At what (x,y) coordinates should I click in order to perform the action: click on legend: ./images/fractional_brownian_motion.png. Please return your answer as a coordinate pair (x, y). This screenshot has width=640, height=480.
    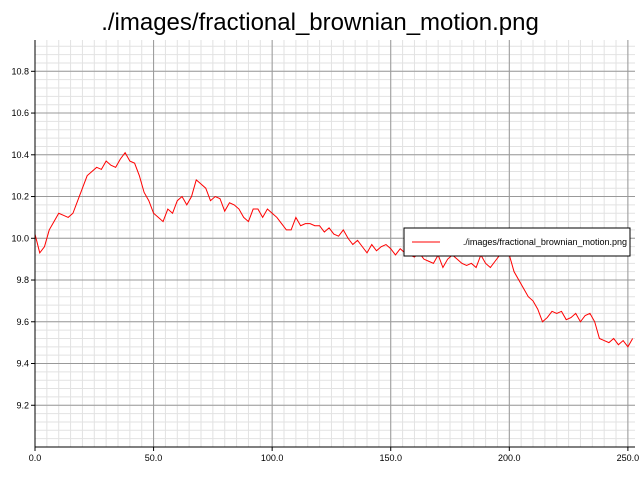
    Looking at the image, I should click on (517, 242).